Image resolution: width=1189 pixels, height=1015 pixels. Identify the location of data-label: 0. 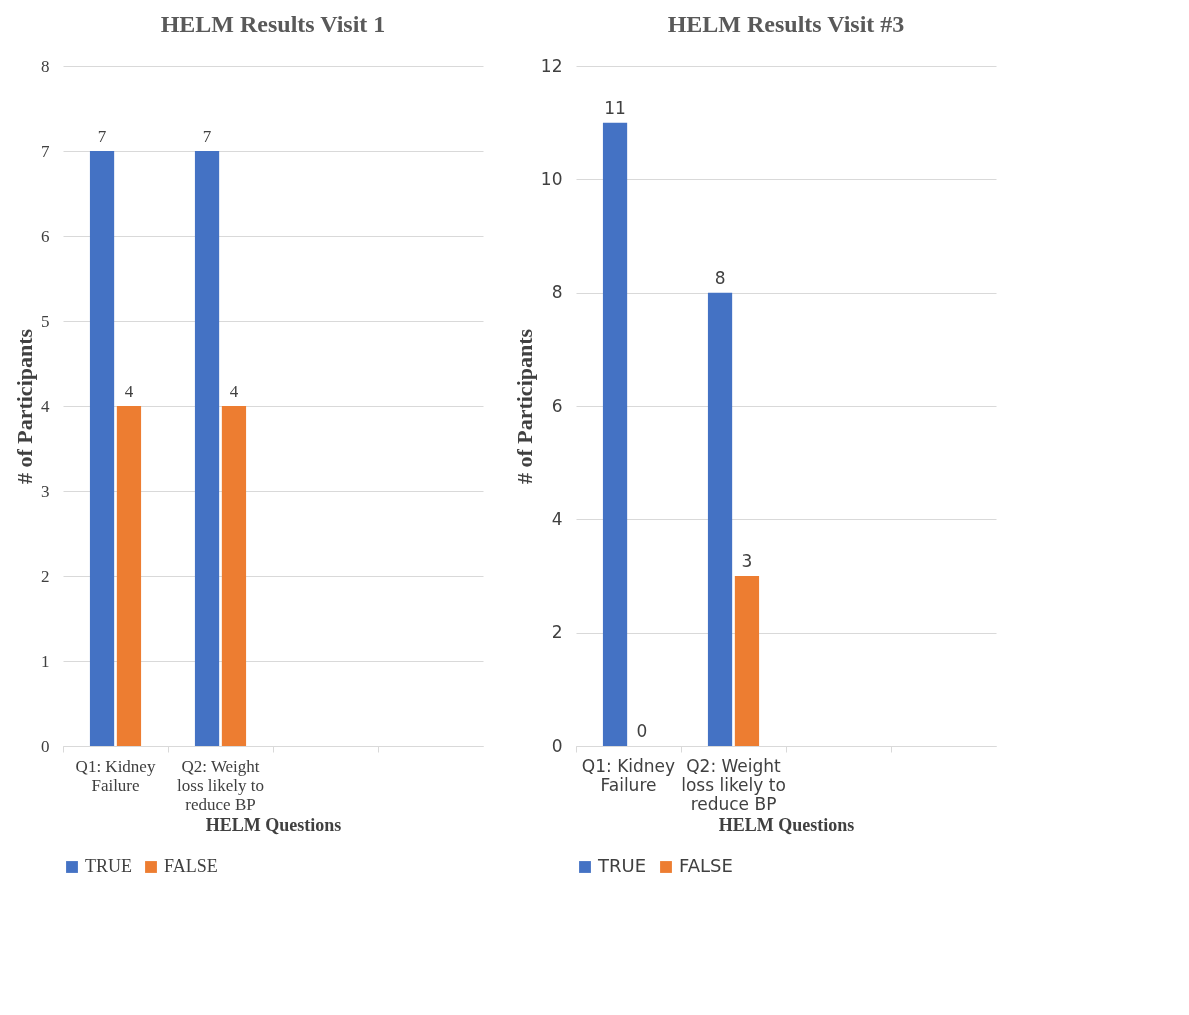
(642, 731).